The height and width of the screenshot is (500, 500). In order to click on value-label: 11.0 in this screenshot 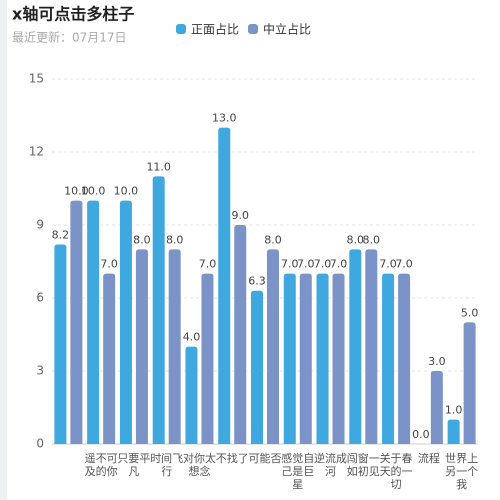, I will do `click(158, 166)`.